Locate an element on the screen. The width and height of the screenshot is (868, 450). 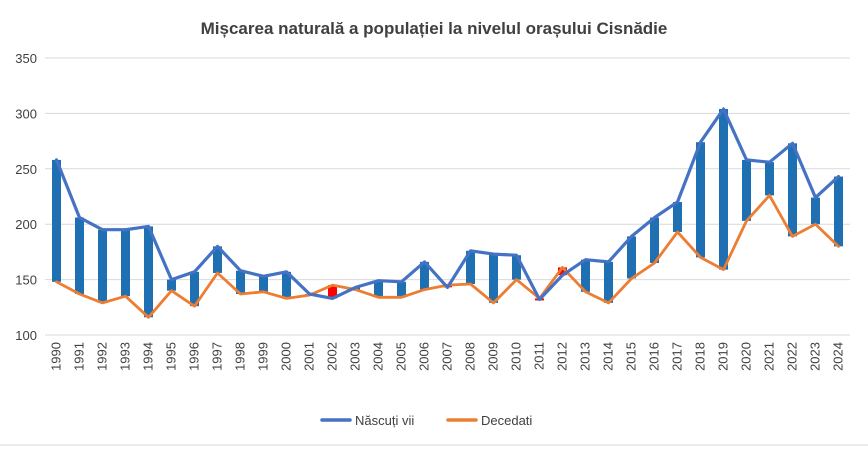
y-tick-label: 300 is located at coordinates (26, 113).